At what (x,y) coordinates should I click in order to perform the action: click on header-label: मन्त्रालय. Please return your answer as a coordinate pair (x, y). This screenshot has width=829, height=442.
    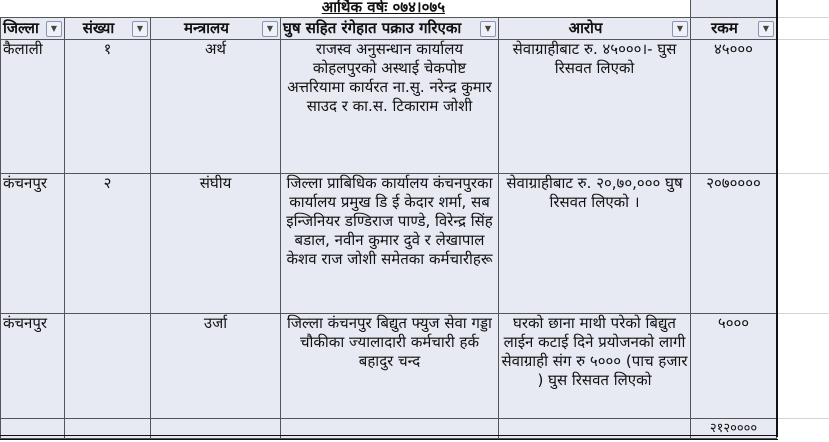
    Looking at the image, I should click on (206, 28).